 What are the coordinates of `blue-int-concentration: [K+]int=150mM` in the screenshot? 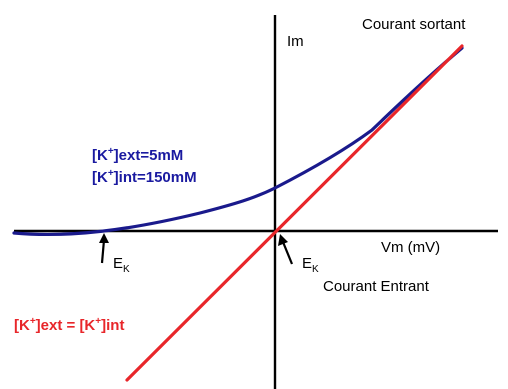 It's located at (144, 177).